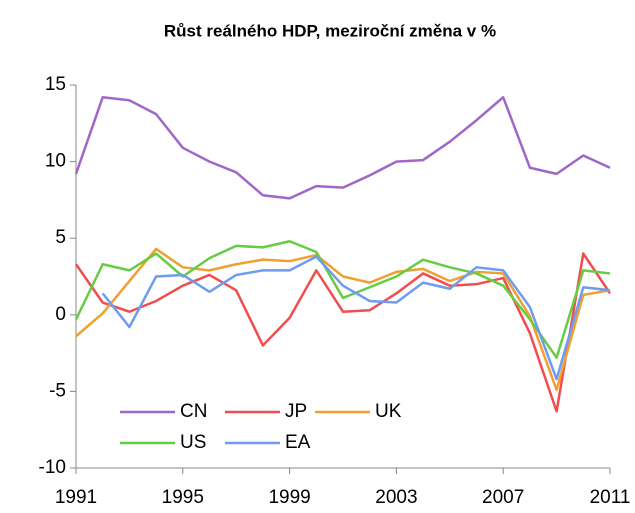 This screenshot has height=513, width=635. Describe the element at coordinates (298, 442) in the screenshot. I see `legend-label: EA` at that location.